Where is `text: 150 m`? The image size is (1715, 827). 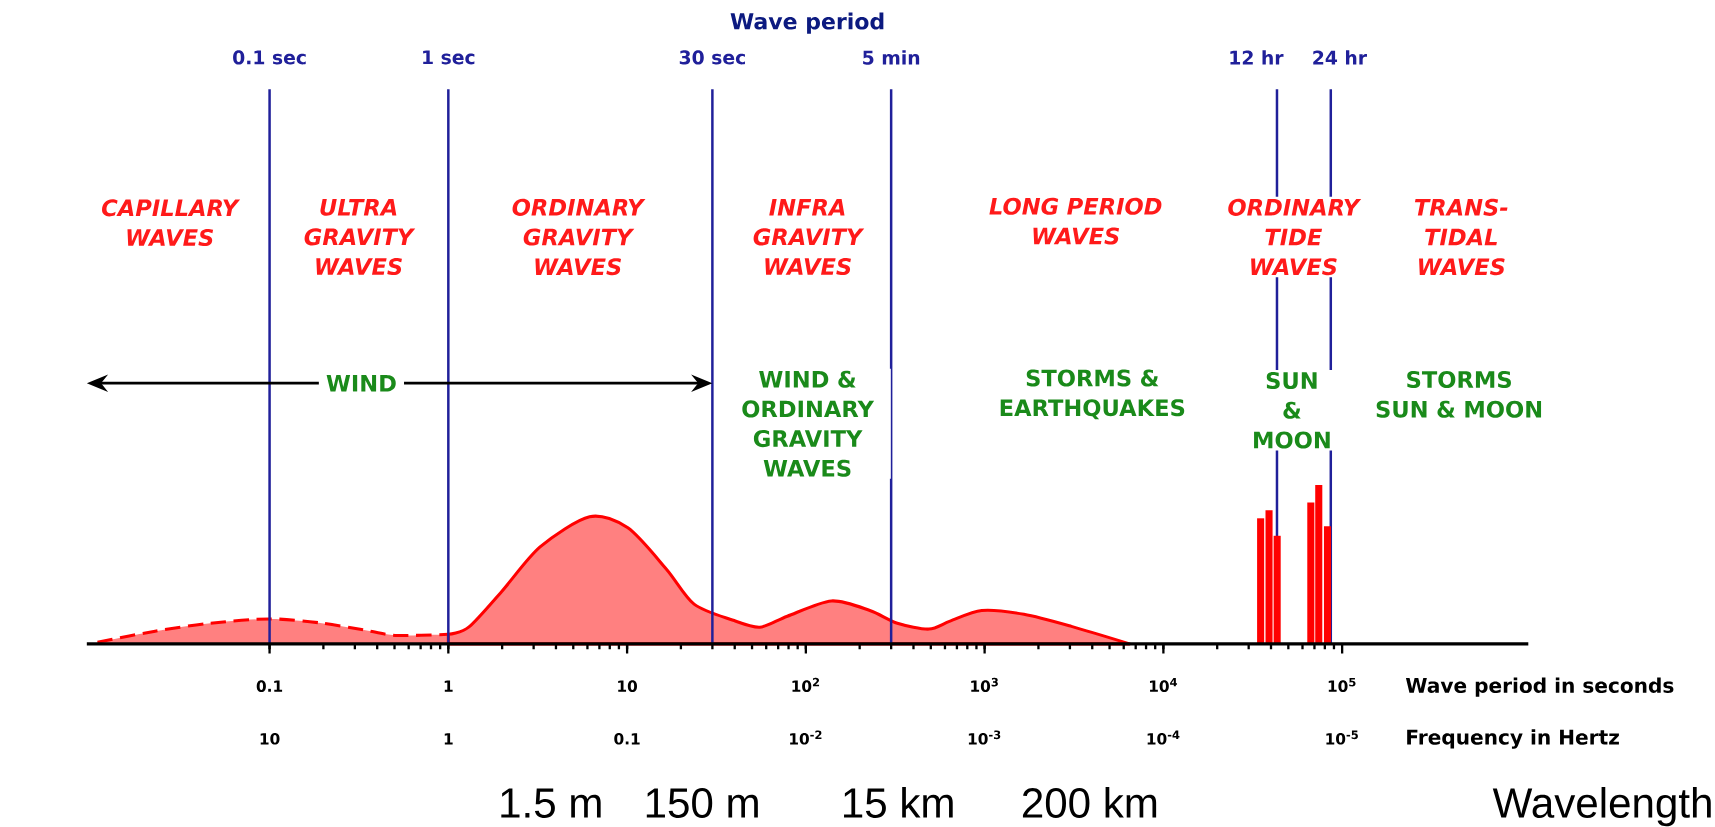 text: 150 m is located at coordinates (702, 803).